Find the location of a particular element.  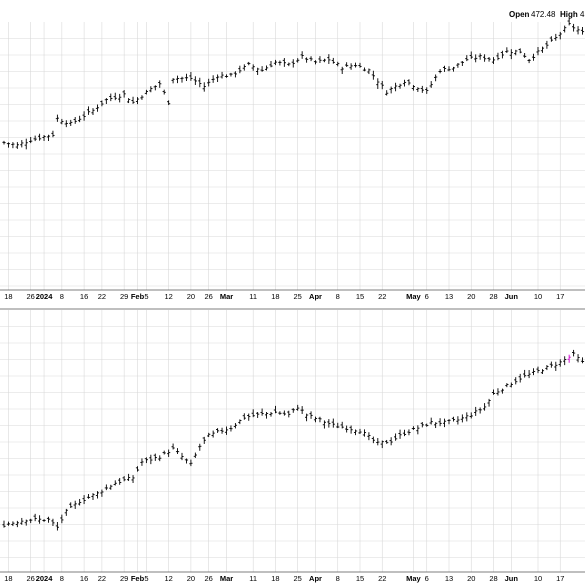

x-tick-label: 15 is located at coordinates (360, 296).